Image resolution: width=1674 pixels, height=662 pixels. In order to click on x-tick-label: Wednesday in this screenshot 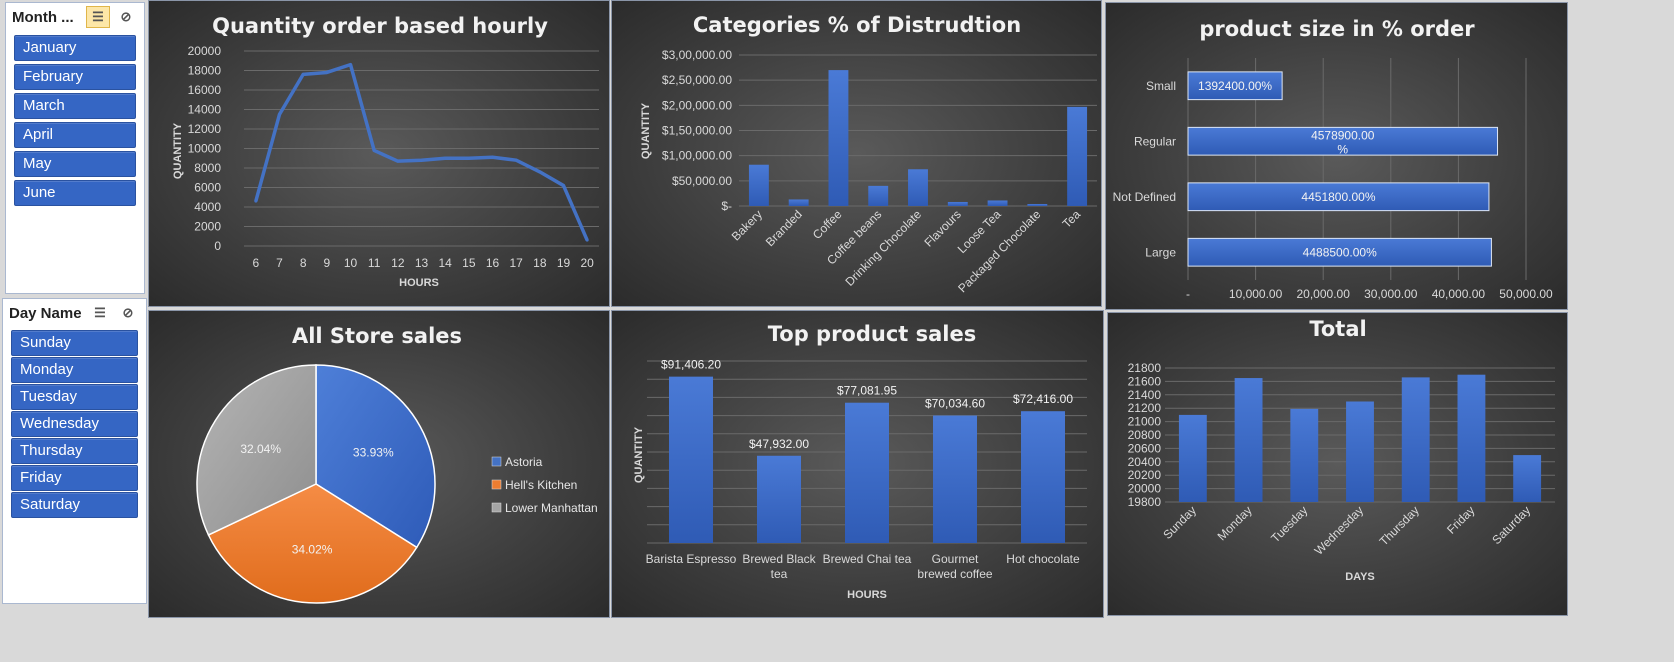, I will do `click(1339, 530)`.